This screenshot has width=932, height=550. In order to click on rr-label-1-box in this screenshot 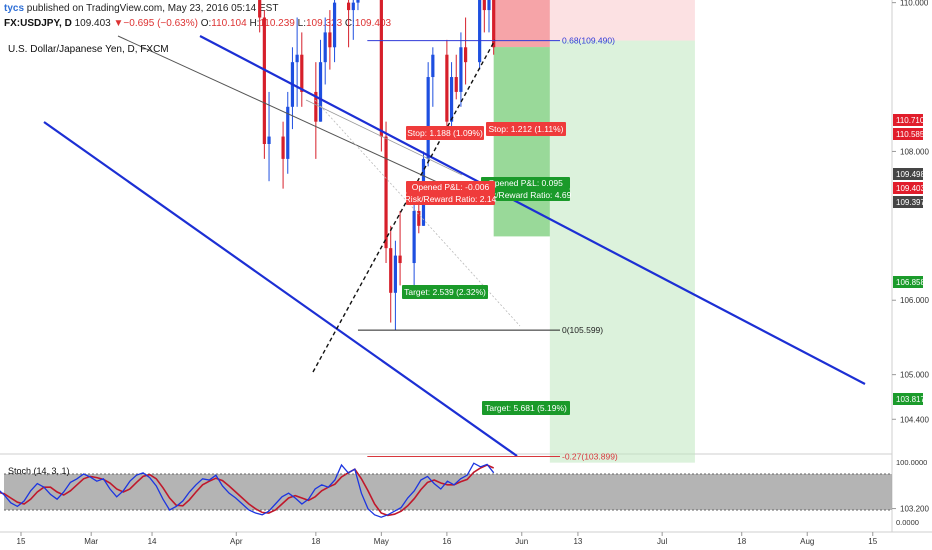, I will do `click(450, 199)`.